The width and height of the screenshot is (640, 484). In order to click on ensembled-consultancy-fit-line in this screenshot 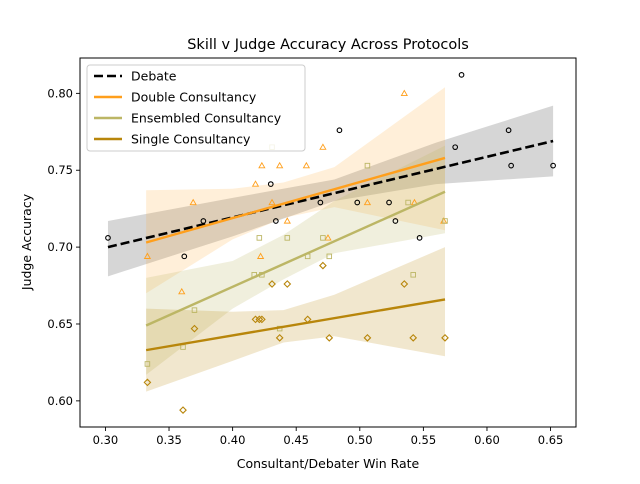, I will do `click(295, 258)`.